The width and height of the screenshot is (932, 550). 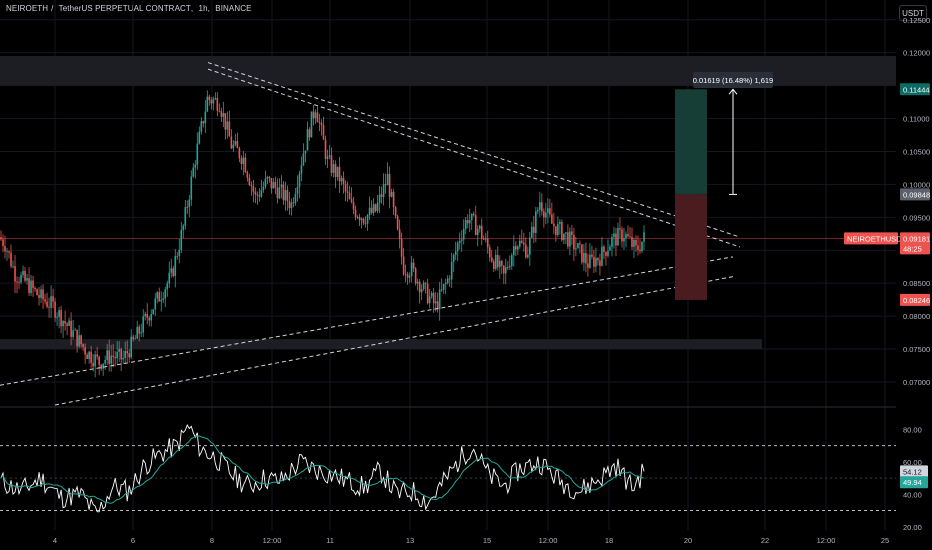 What do you see at coordinates (133, 540) in the screenshot?
I see `time-tick-label: 6` at bounding box center [133, 540].